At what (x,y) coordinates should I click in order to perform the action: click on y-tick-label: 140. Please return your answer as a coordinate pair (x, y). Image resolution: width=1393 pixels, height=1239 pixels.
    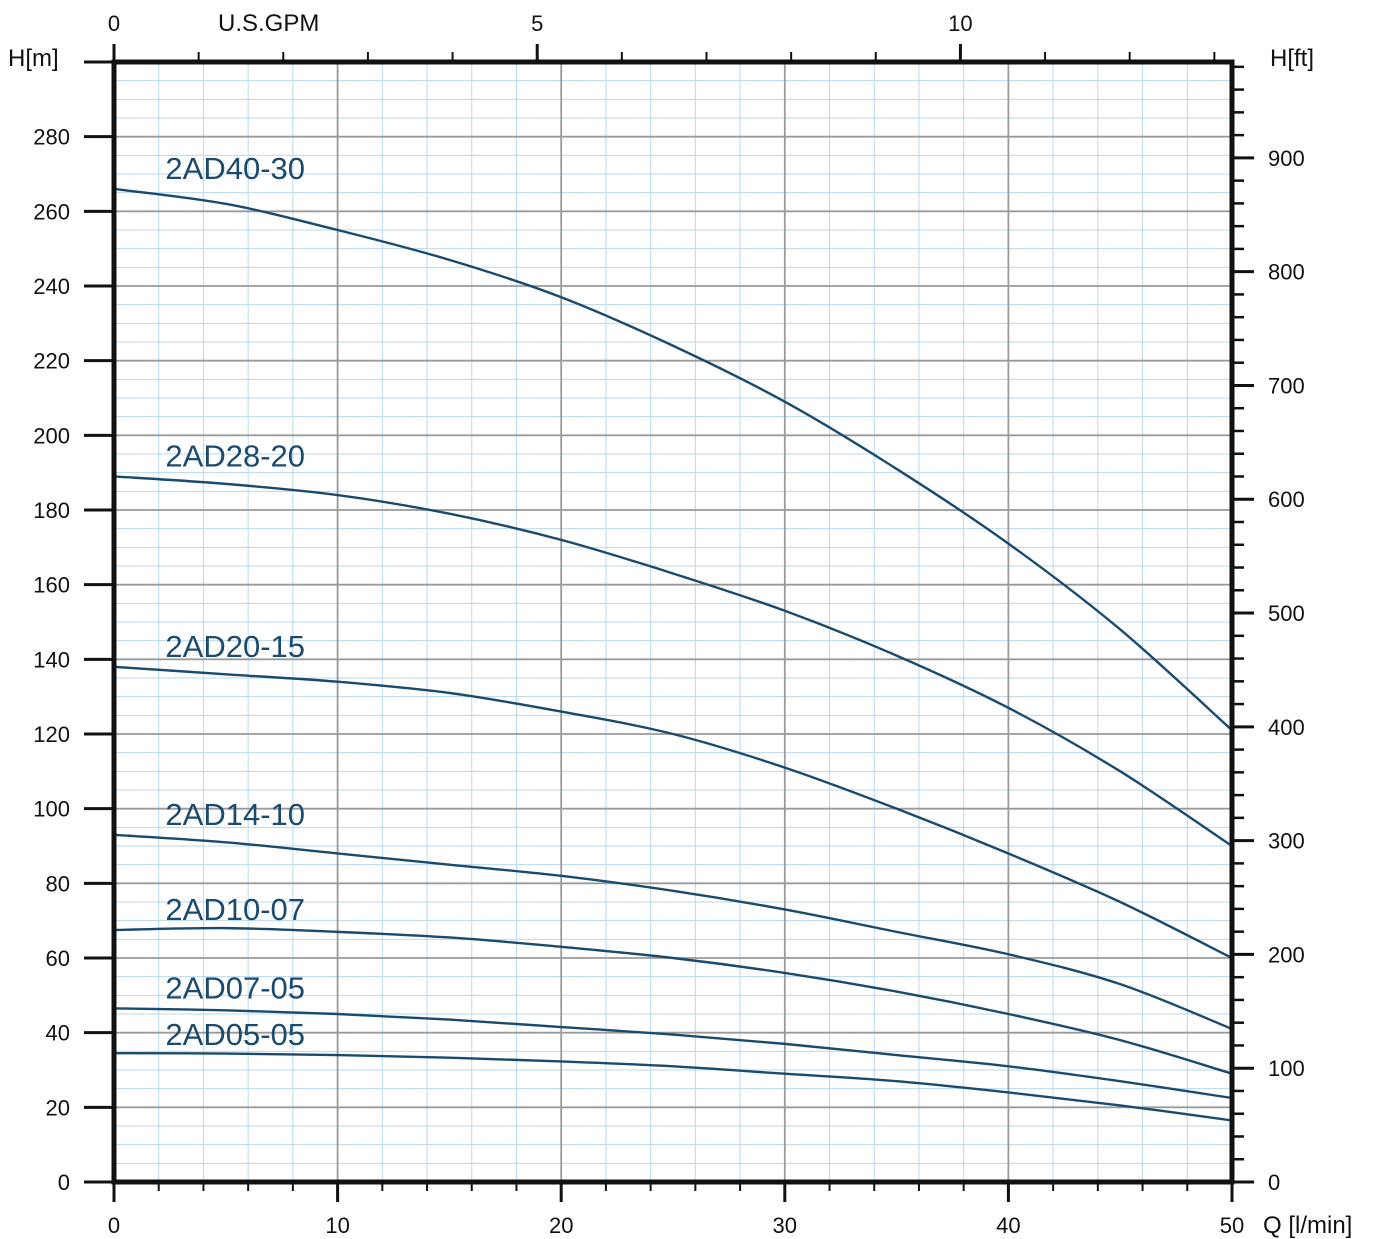
    Looking at the image, I should click on (51, 659).